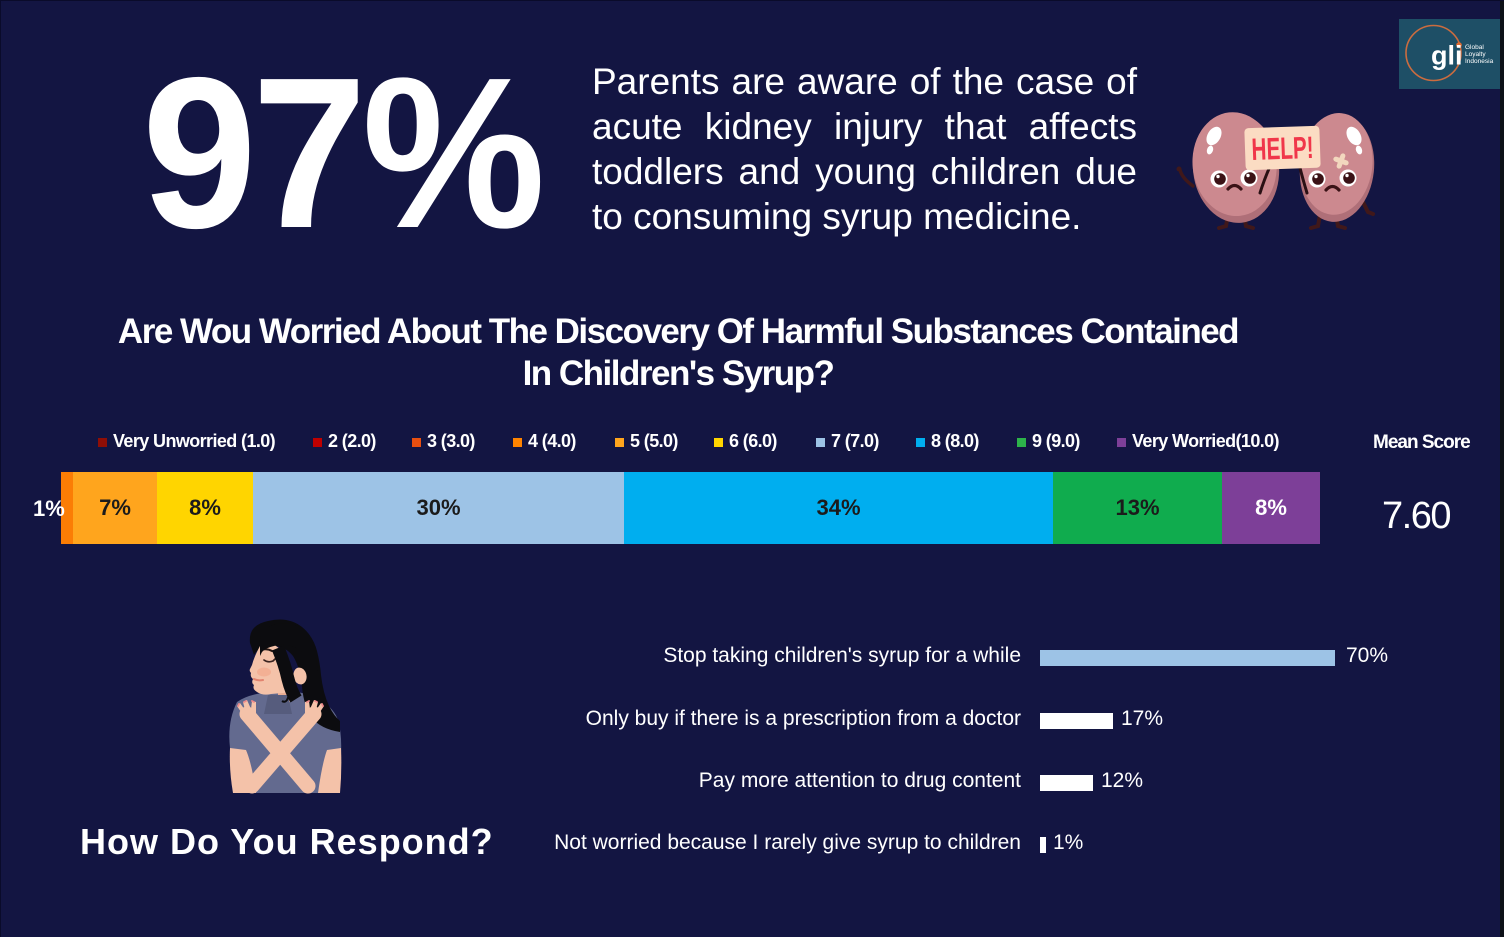 The width and height of the screenshot is (1504, 937). What do you see at coordinates (1282, 148) in the screenshot?
I see `svg-text: HELP!` at bounding box center [1282, 148].